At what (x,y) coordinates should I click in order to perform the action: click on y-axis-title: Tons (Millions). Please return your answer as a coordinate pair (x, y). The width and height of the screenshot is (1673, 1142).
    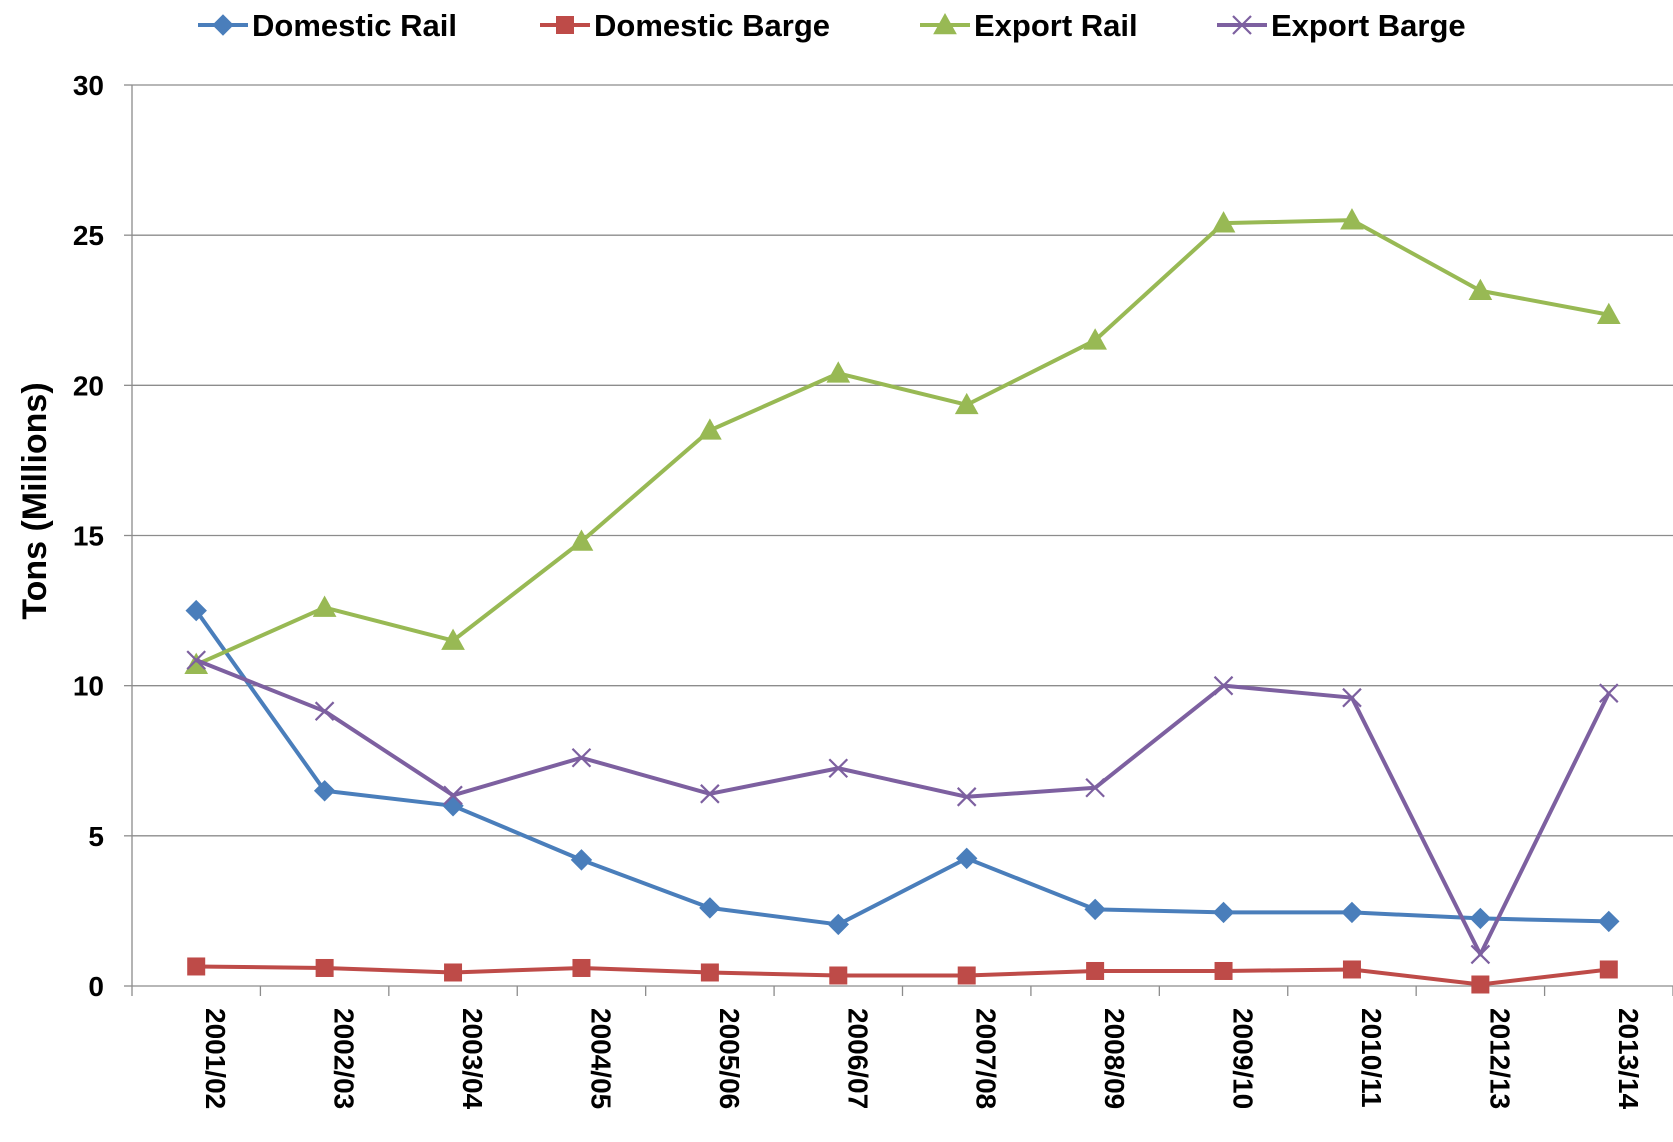
    Looking at the image, I should click on (35, 500).